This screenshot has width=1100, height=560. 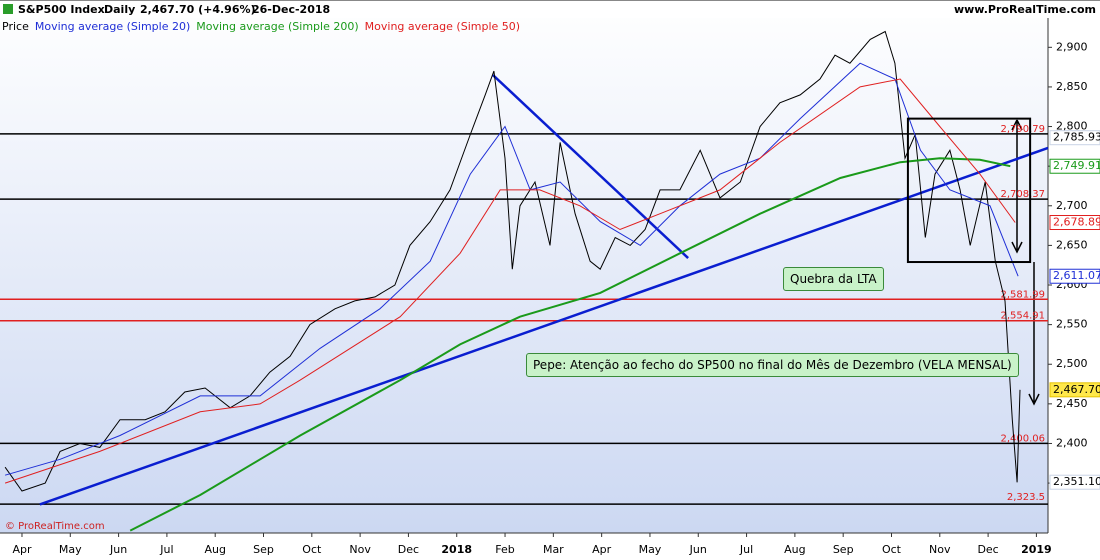 I want to click on legend-entry: Price, so click(x=15, y=26).